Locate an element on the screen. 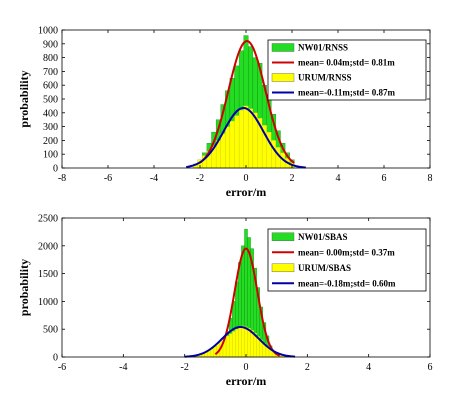 Image resolution: width=474 pixels, height=402 pixels. legend-label: mean=-0.11m;std= 0.87m is located at coordinates (347, 93).